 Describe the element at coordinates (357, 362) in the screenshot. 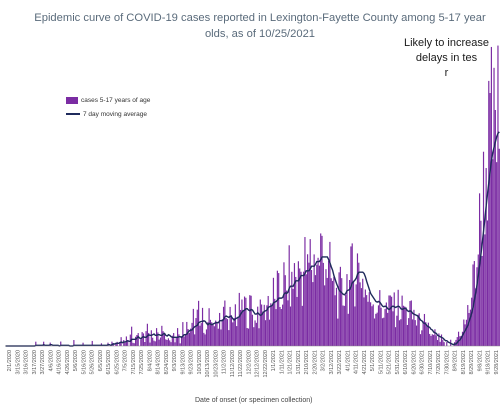

I see `x-tick-label: 4/11/2021` at that location.